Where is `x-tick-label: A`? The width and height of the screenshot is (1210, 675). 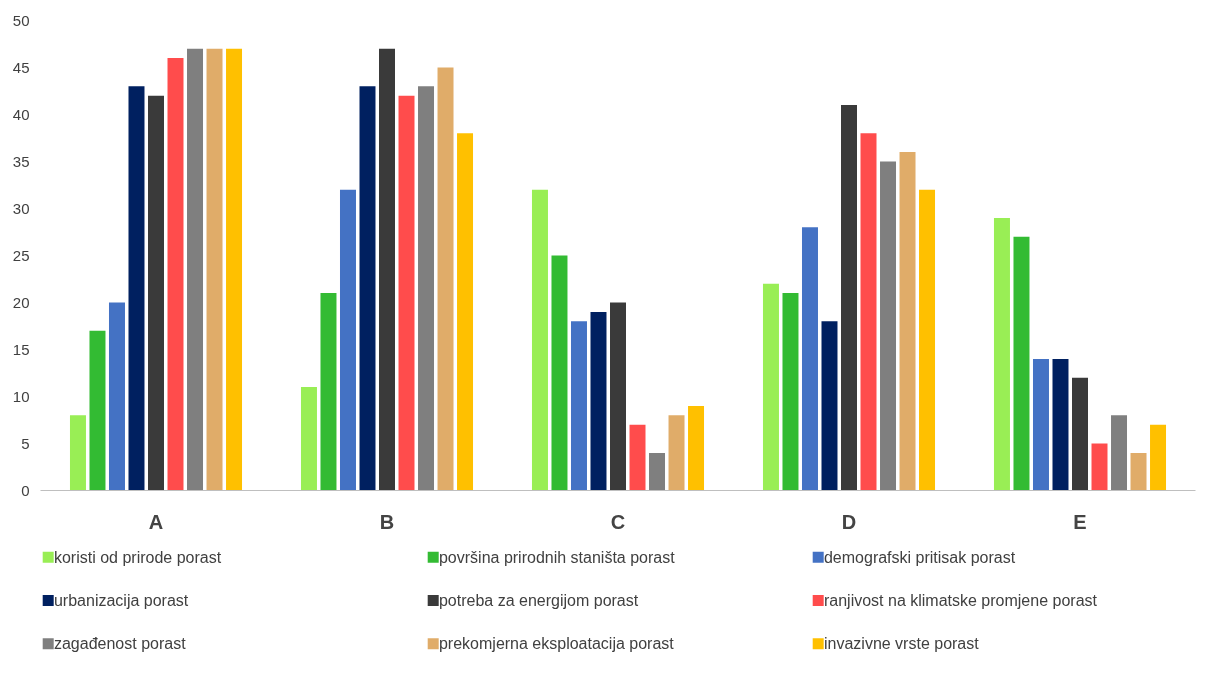 x-tick-label: A is located at coordinates (156, 521).